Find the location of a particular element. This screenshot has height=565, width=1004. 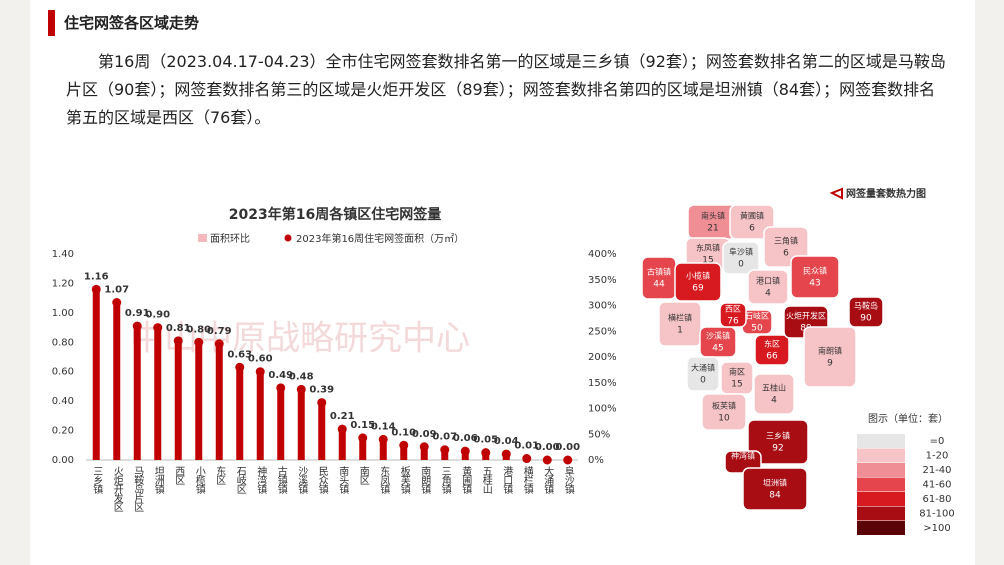

x-tick-label: 三乡镇 is located at coordinates (97, 480).